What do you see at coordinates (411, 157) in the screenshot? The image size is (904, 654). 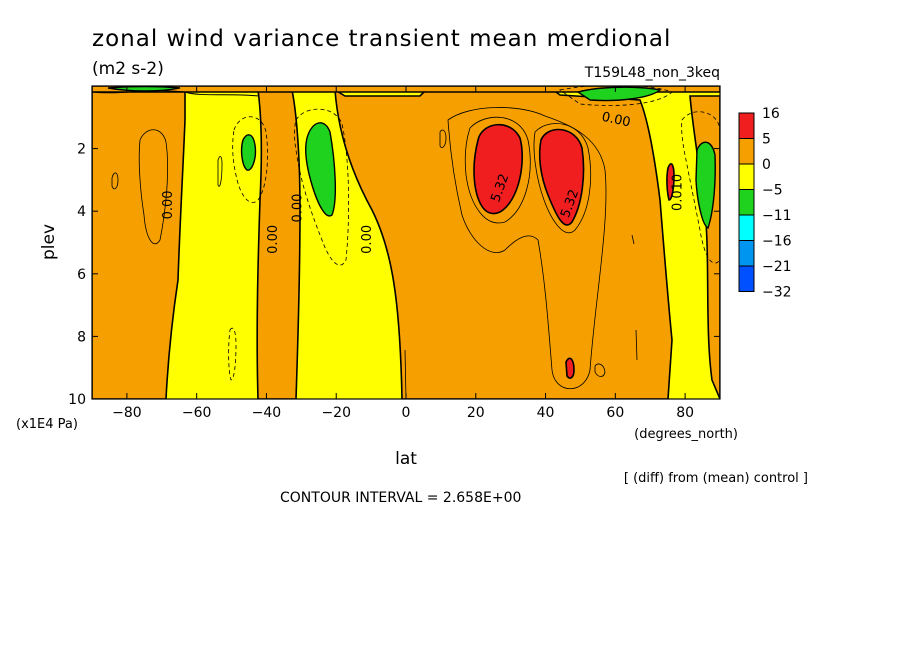 I see `negative-strong-regions` at bounding box center [411, 157].